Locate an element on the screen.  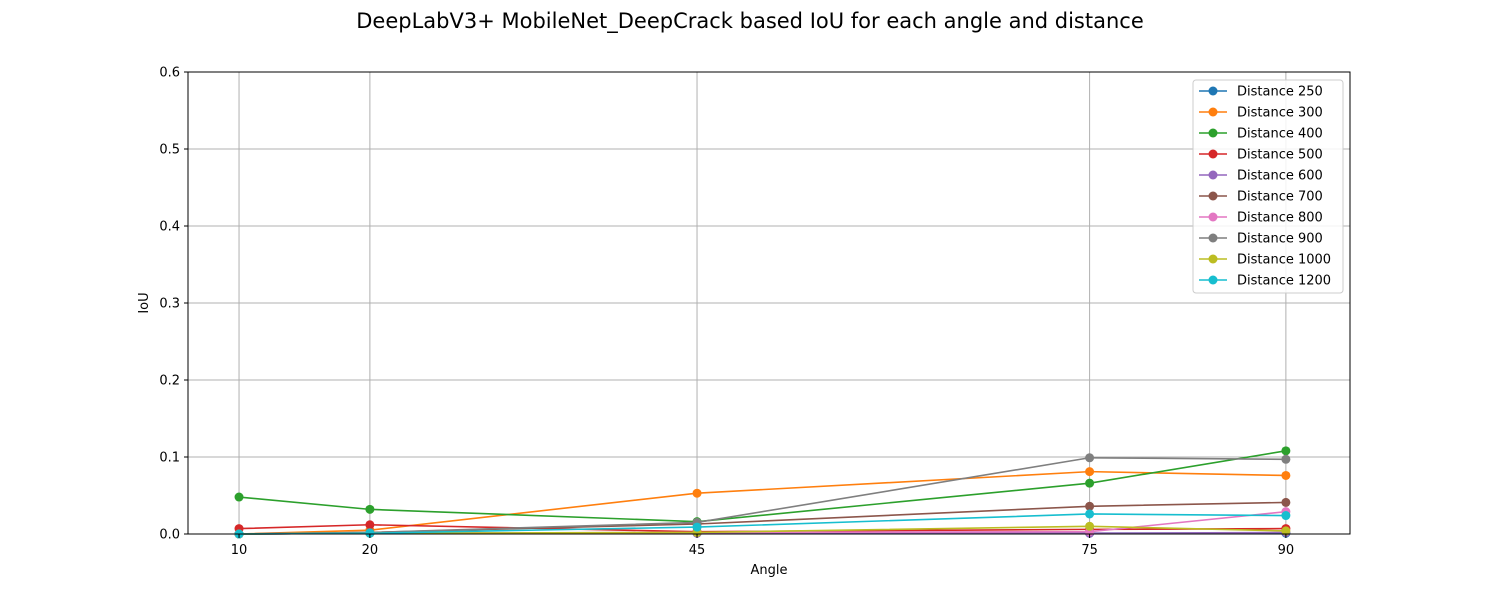
legend-item: Distance 300 is located at coordinates (1261, 113).